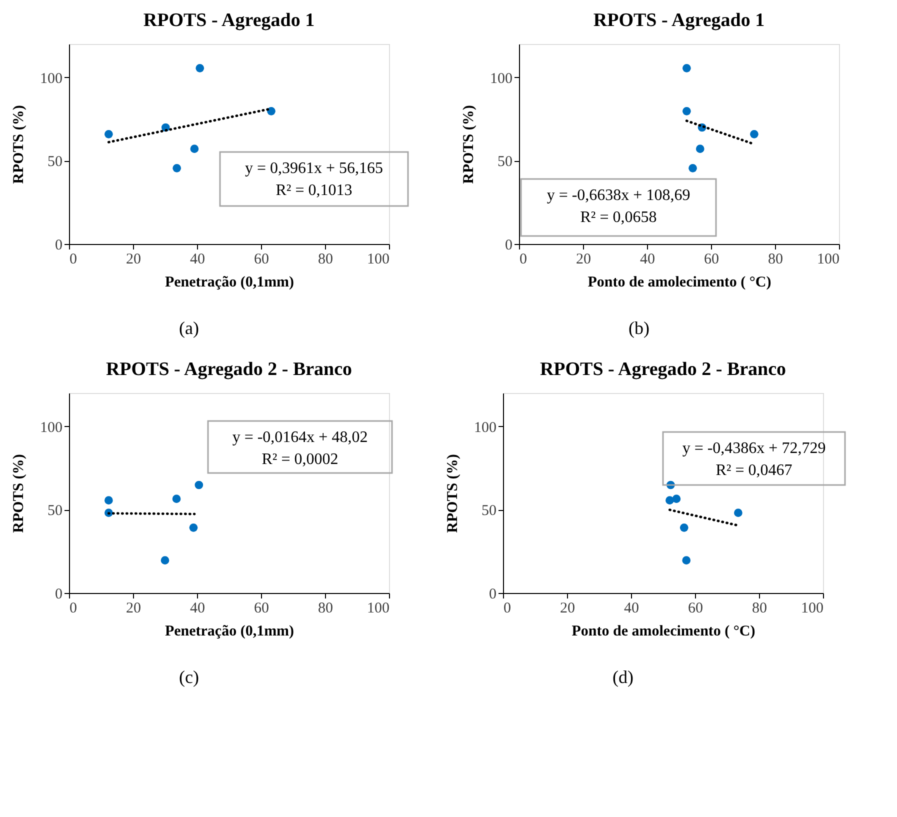 This screenshot has height=817, width=897. What do you see at coordinates (618, 195) in the screenshot?
I see `annotation: y = -0,6638x + 108,69` at bounding box center [618, 195].